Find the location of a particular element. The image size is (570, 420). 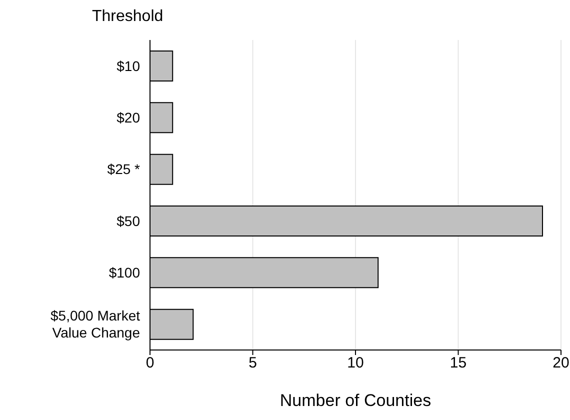

y-tick-label: $50 is located at coordinates (128, 220).